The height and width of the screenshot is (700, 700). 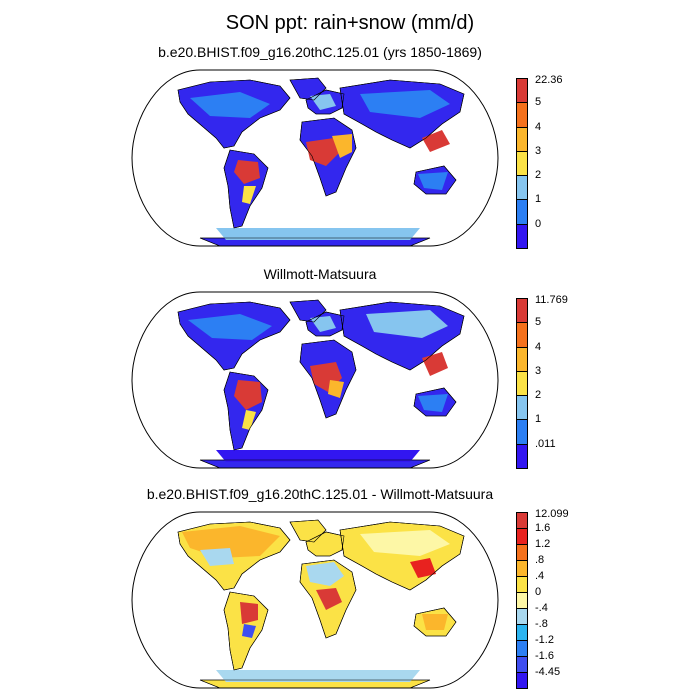 I want to click on legend-label: -4.45, so click(x=548, y=672).